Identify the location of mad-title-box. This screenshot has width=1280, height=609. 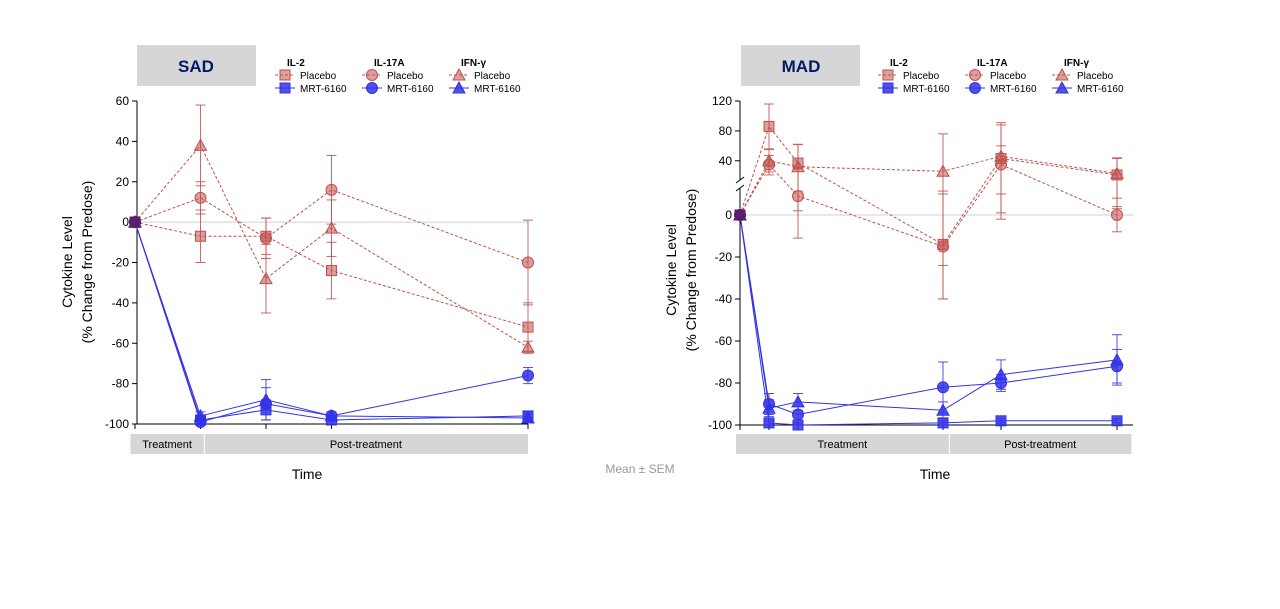
(800, 65).